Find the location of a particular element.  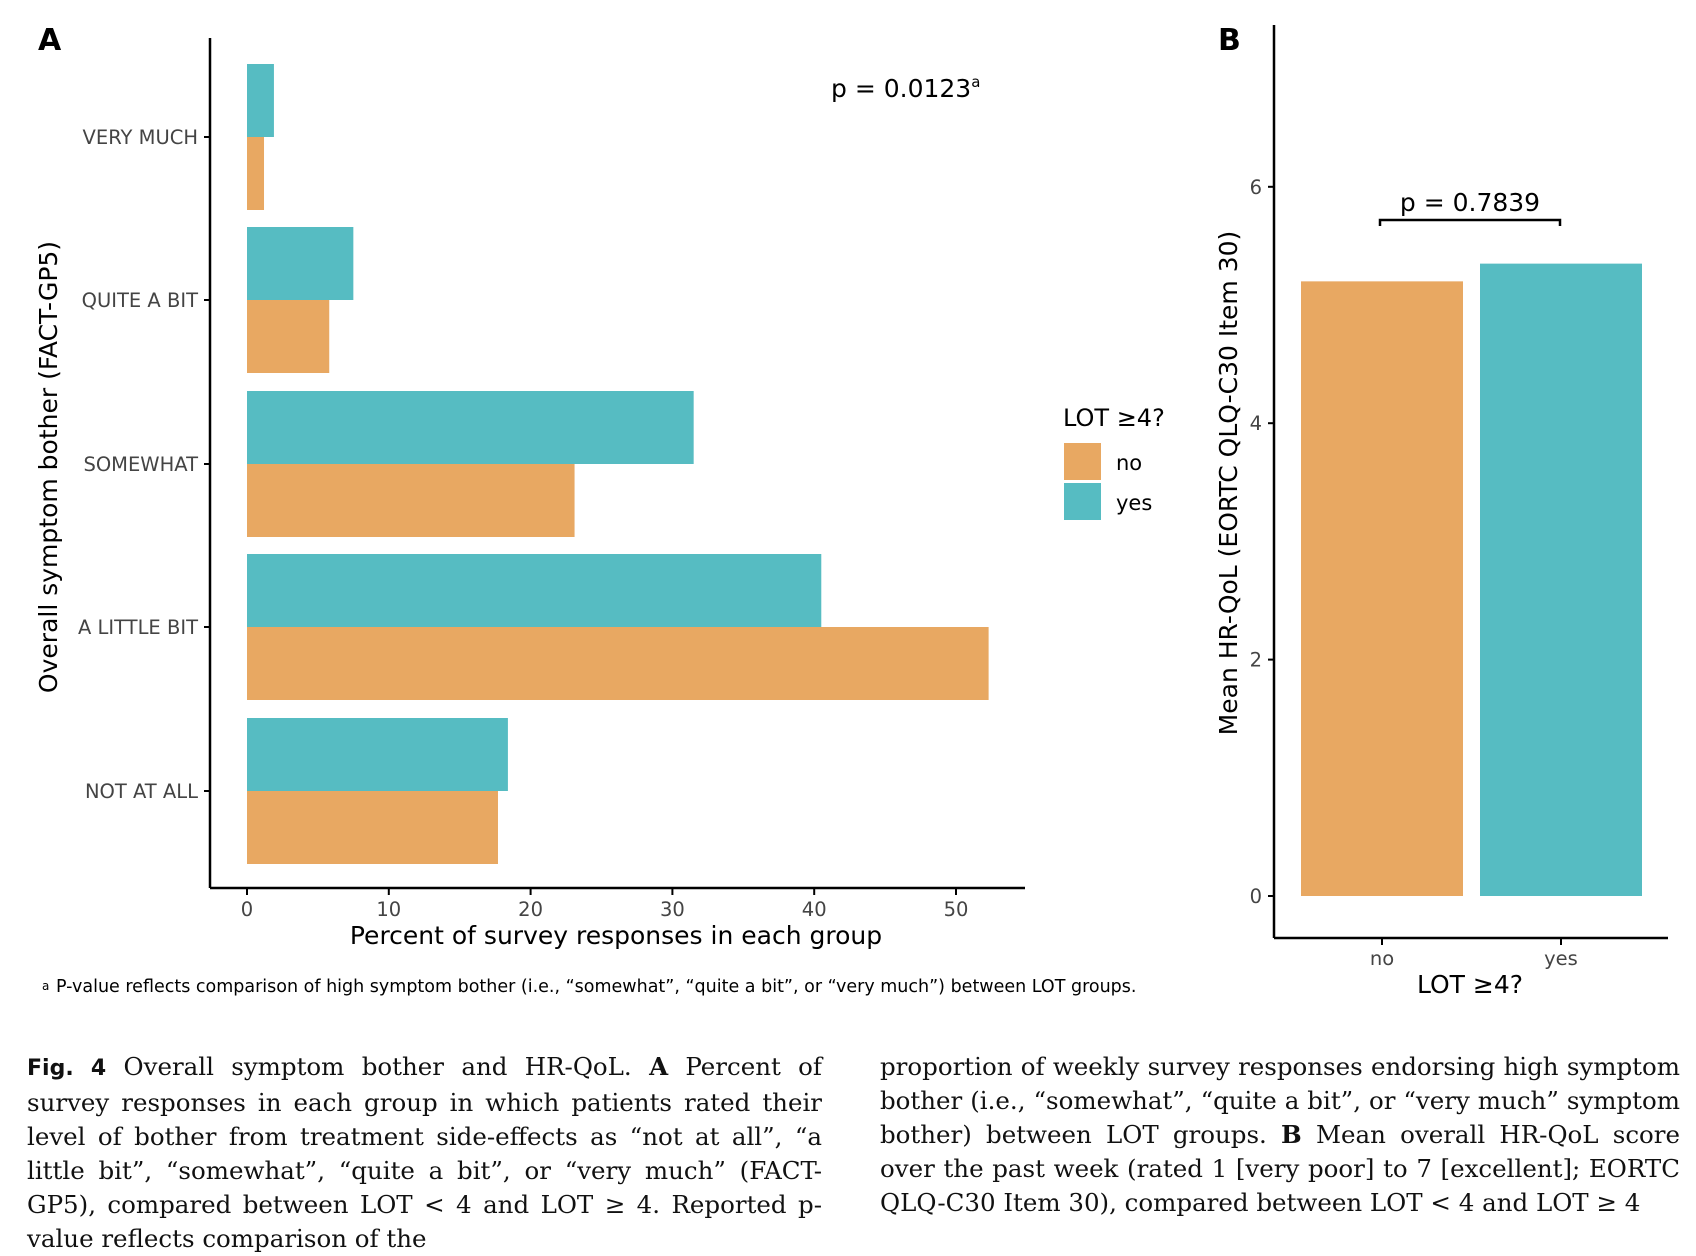

panel-b-label: B is located at coordinates (1229, 40).